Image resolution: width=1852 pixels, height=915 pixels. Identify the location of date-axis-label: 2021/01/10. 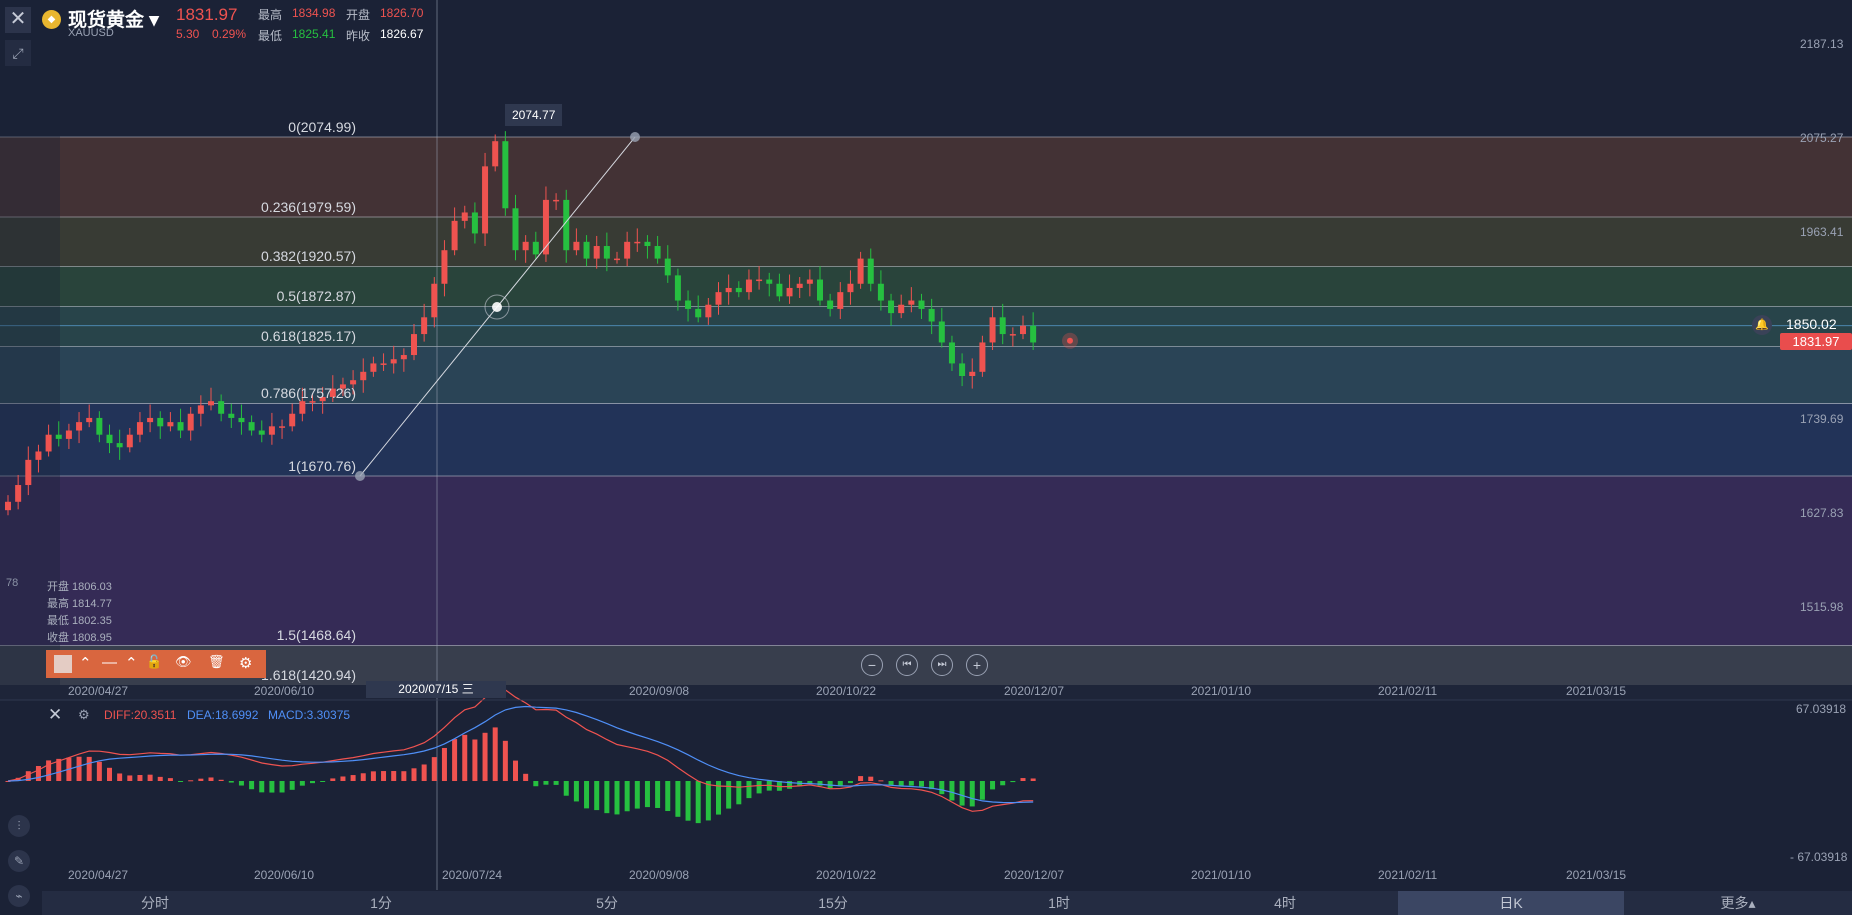
(1221, 875).